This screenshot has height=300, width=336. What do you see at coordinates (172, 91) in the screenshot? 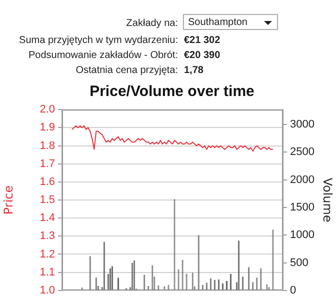
I see `chart-title: Price/Volume over time` at bounding box center [172, 91].